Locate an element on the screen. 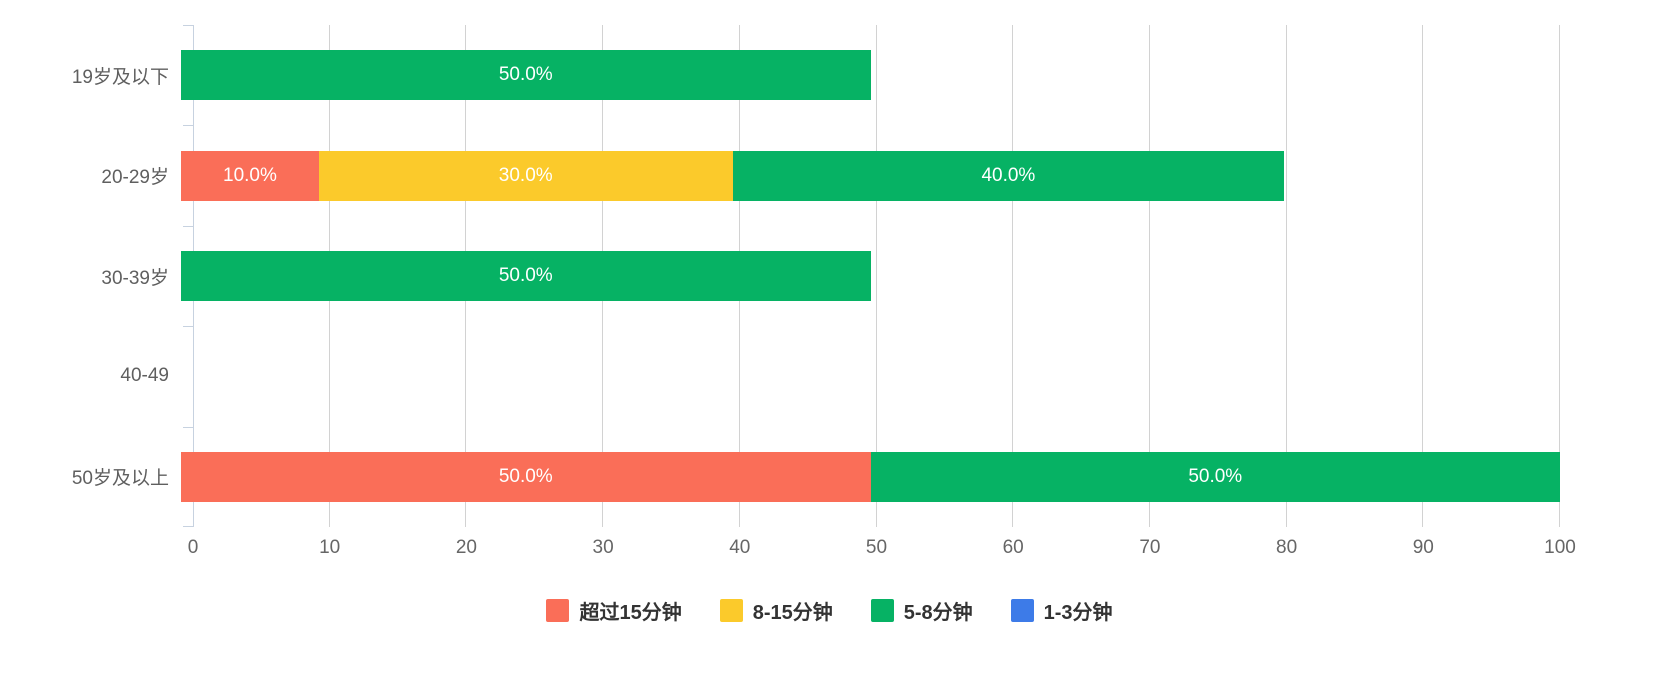 The height and width of the screenshot is (680, 1659). x-axis-tick-label: 30 is located at coordinates (603, 547).